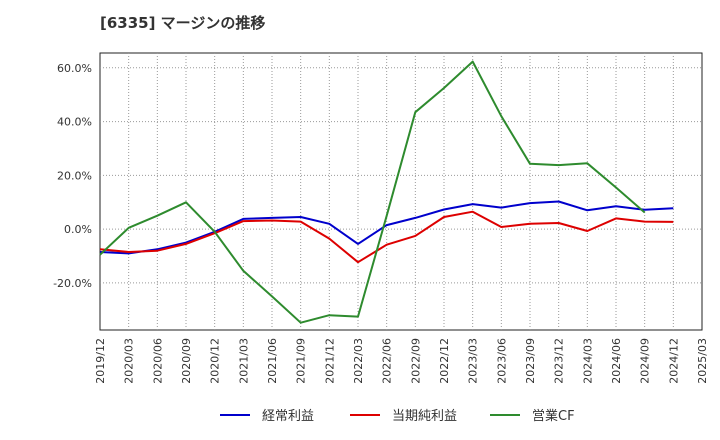 This screenshot has height=440, width=720. Describe the element at coordinates (387, 361) in the screenshot. I see `x-tick-label: 2022/06` at that location.